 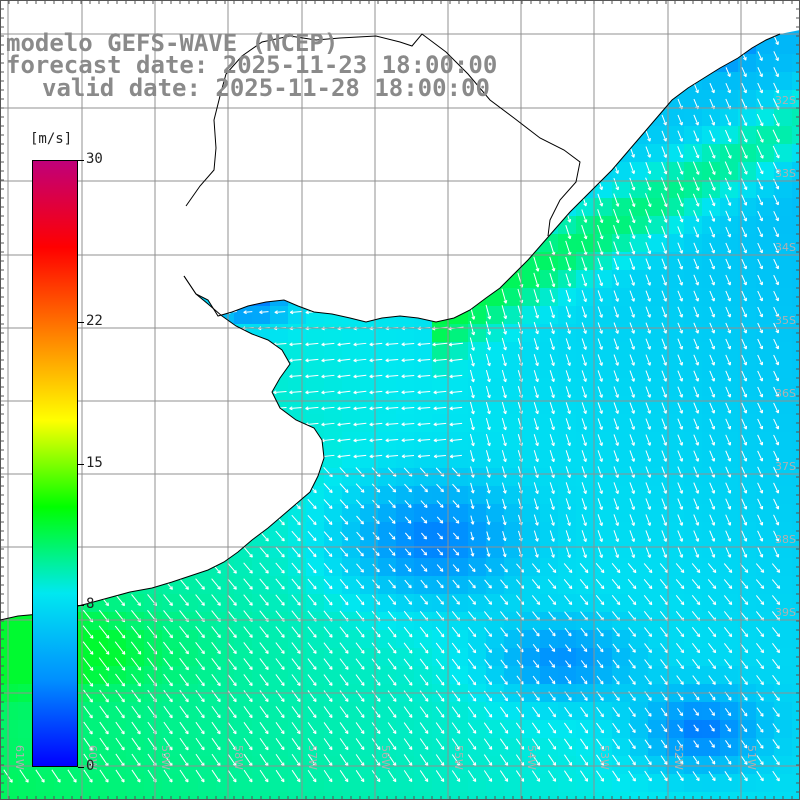 I want to click on lon-label: 59W, so click(x=165, y=757).